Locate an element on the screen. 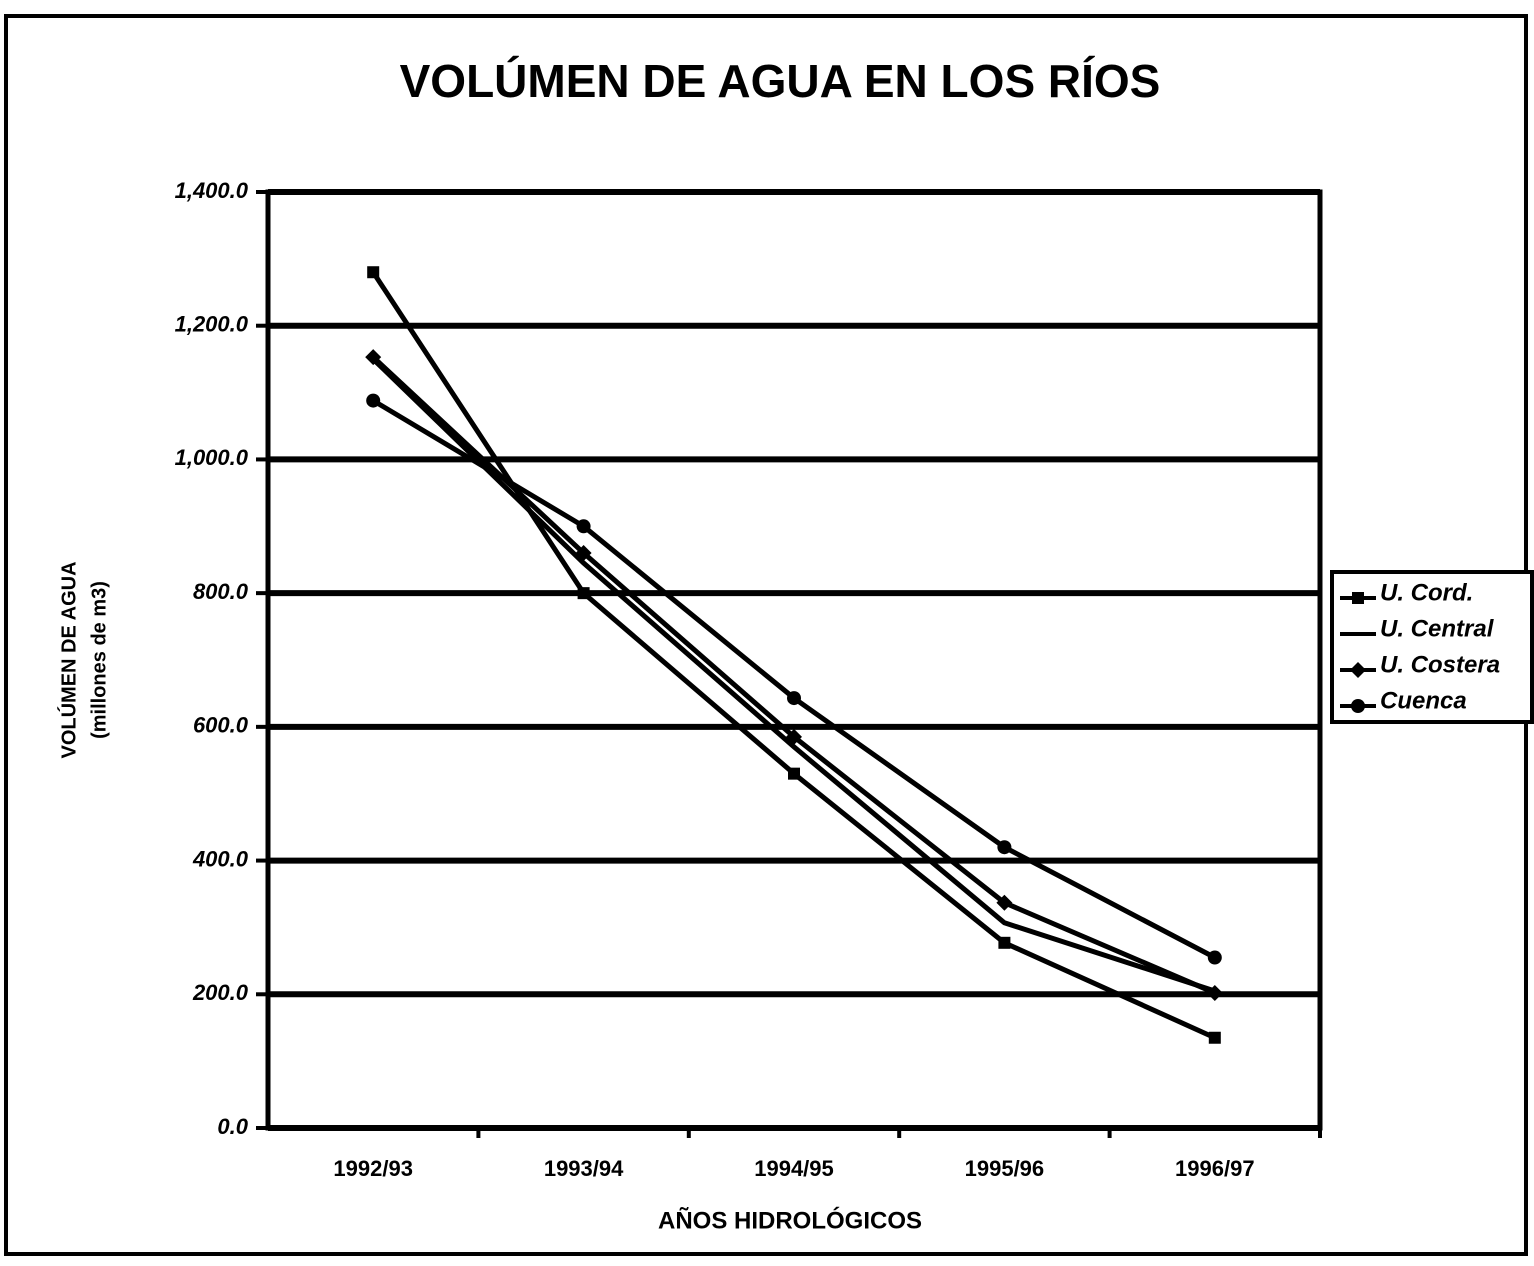  x-tick-label: 1994/95 is located at coordinates (794, 1168).